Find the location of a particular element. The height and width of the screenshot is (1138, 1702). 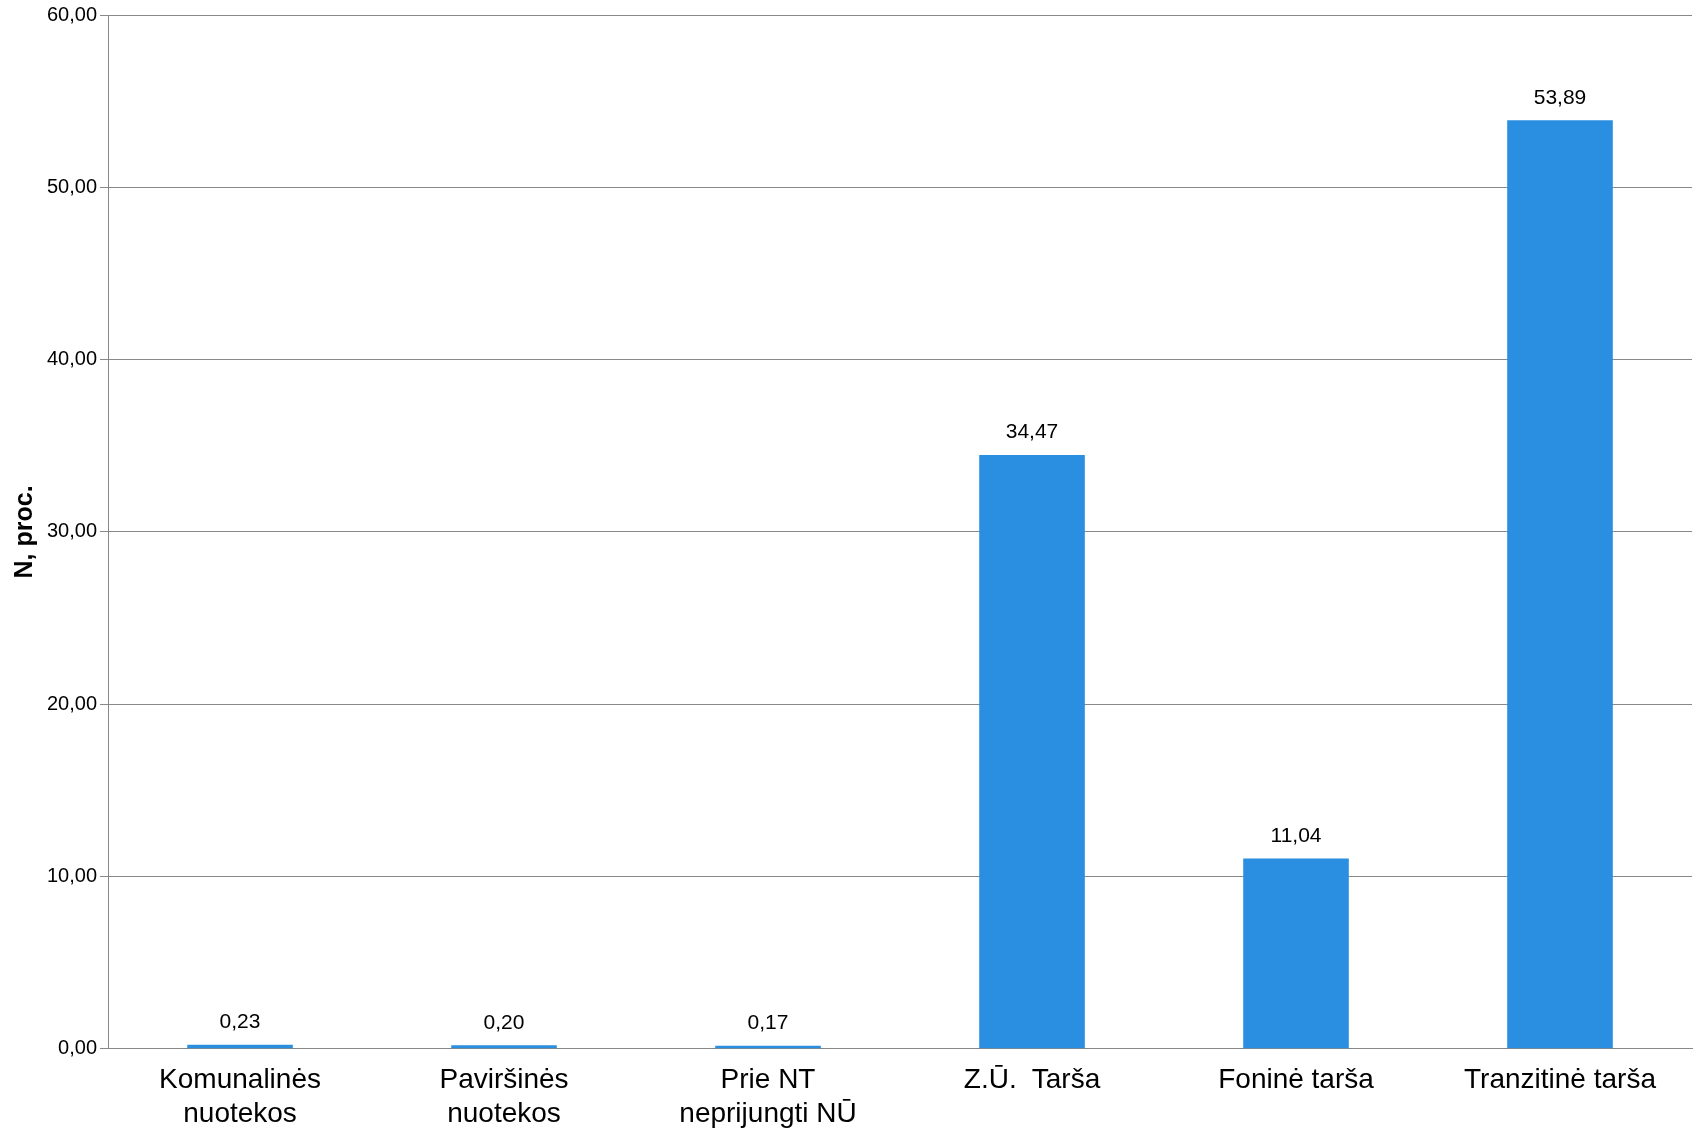

y-tick-label: 60,00 is located at coordinates (72, 13).